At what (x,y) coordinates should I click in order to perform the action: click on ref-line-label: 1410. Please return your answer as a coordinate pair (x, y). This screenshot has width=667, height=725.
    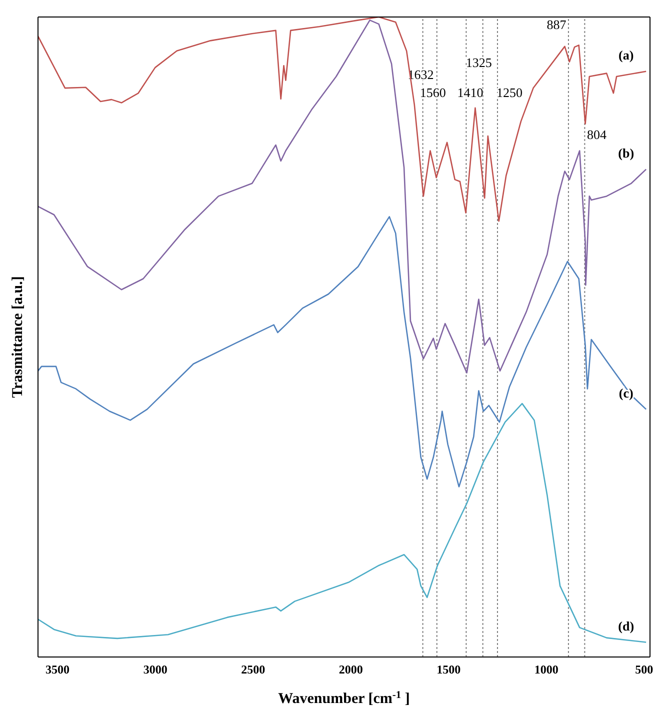
    Looking at the image, I should click on (470, 92).